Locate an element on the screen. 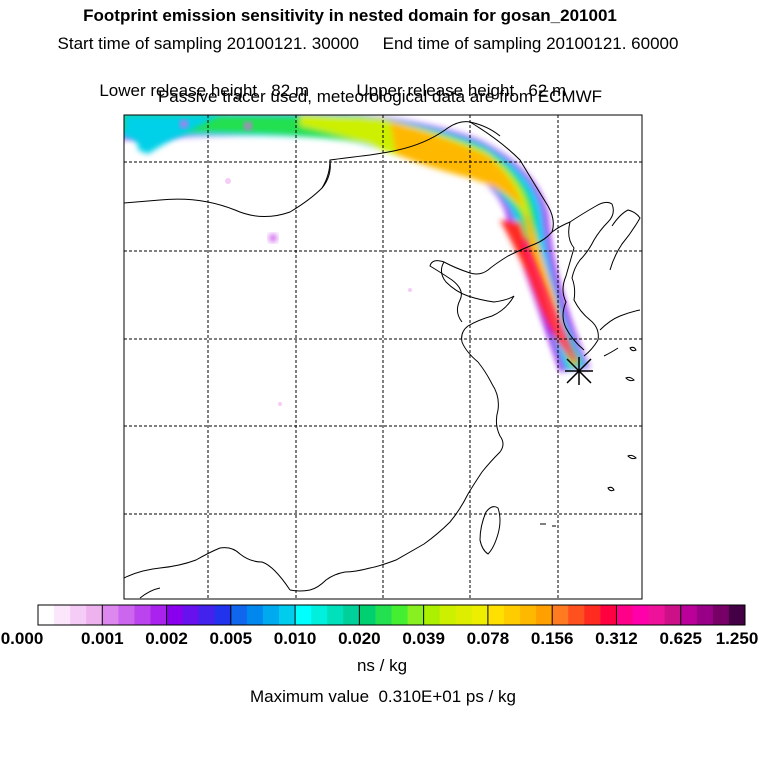 The image size is (768, 768). colorbar-tick-label: 0.039 is located at coordinates (423, 638).